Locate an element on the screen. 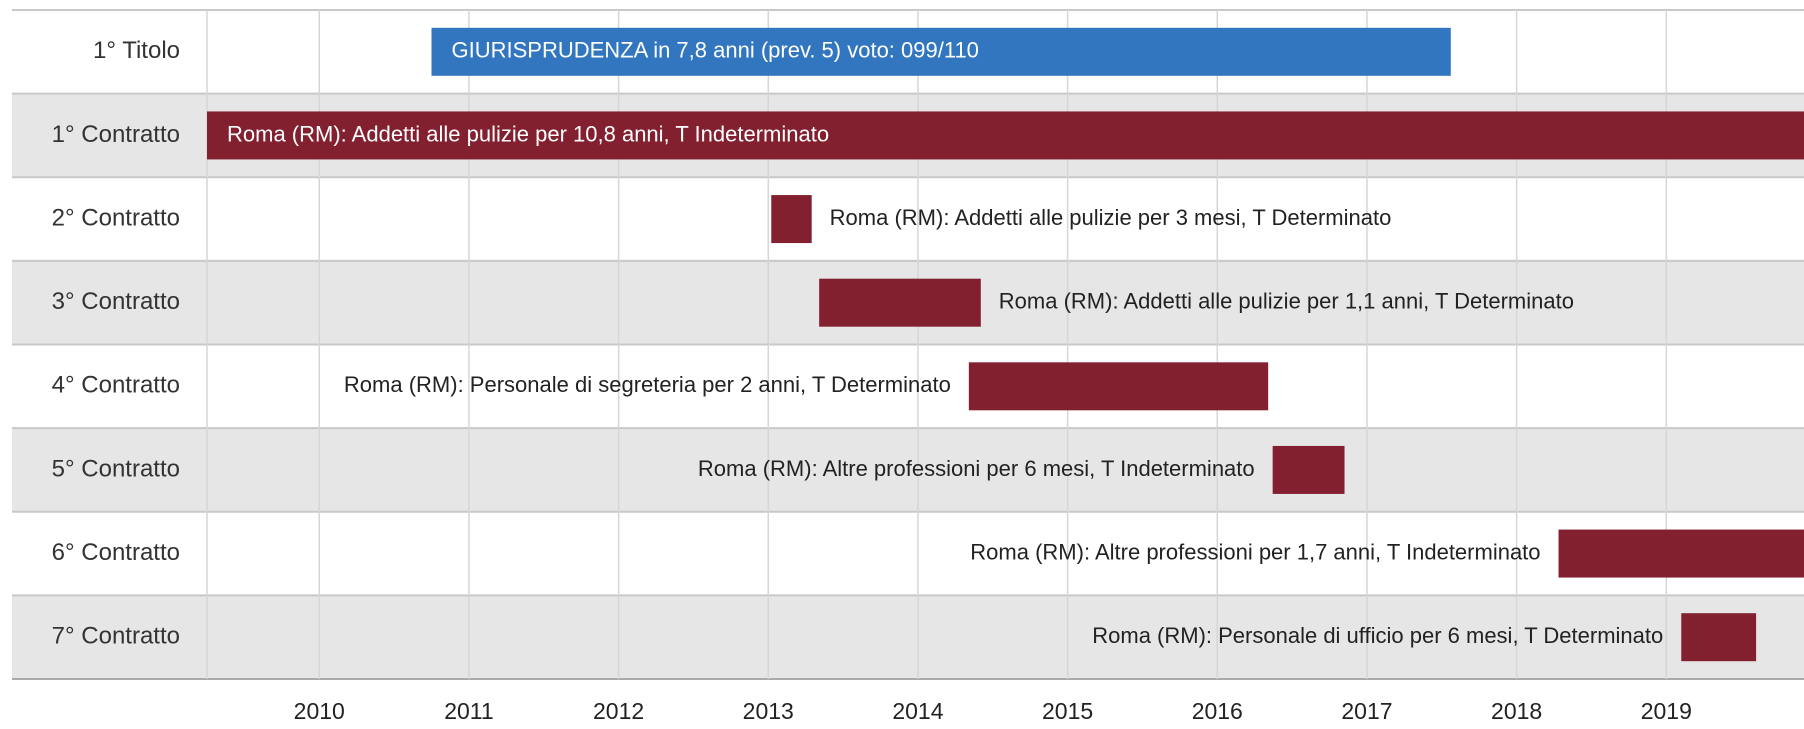 This screenshot has width=1804, height=729. x-tick-label: 2019 is located at coordinates (1666, 711).